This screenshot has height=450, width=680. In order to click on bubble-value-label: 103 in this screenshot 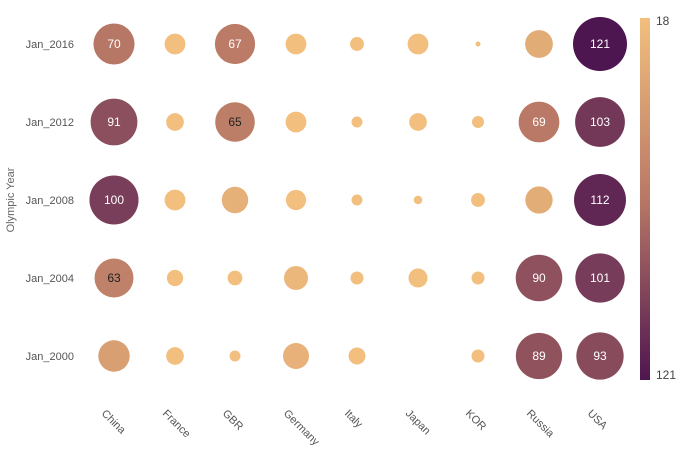, I will do `click(600, 122)`.